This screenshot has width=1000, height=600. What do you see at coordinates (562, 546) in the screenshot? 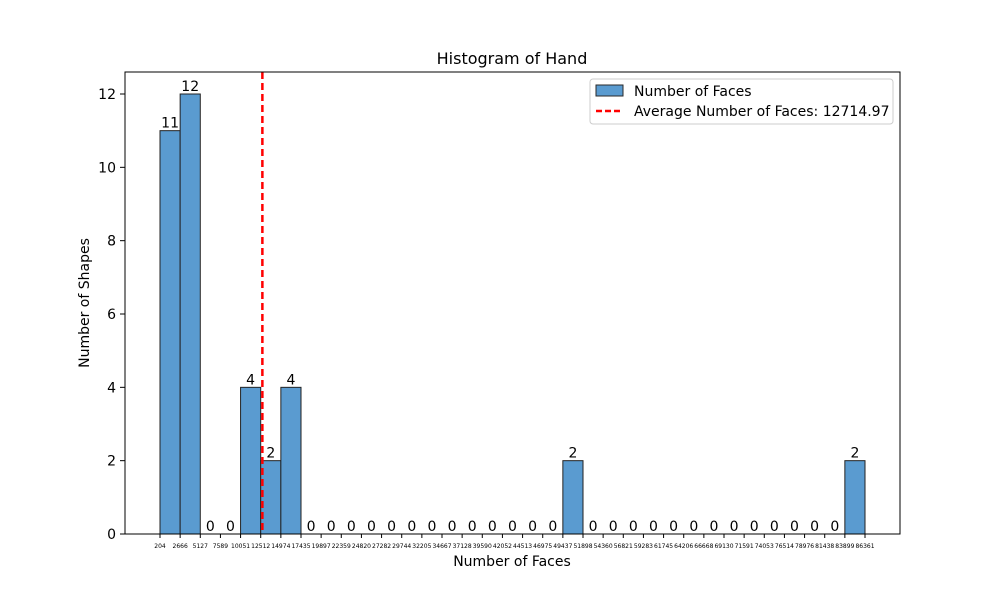
I see `x-tick-label: 49437` at bounding box center [562, 546].